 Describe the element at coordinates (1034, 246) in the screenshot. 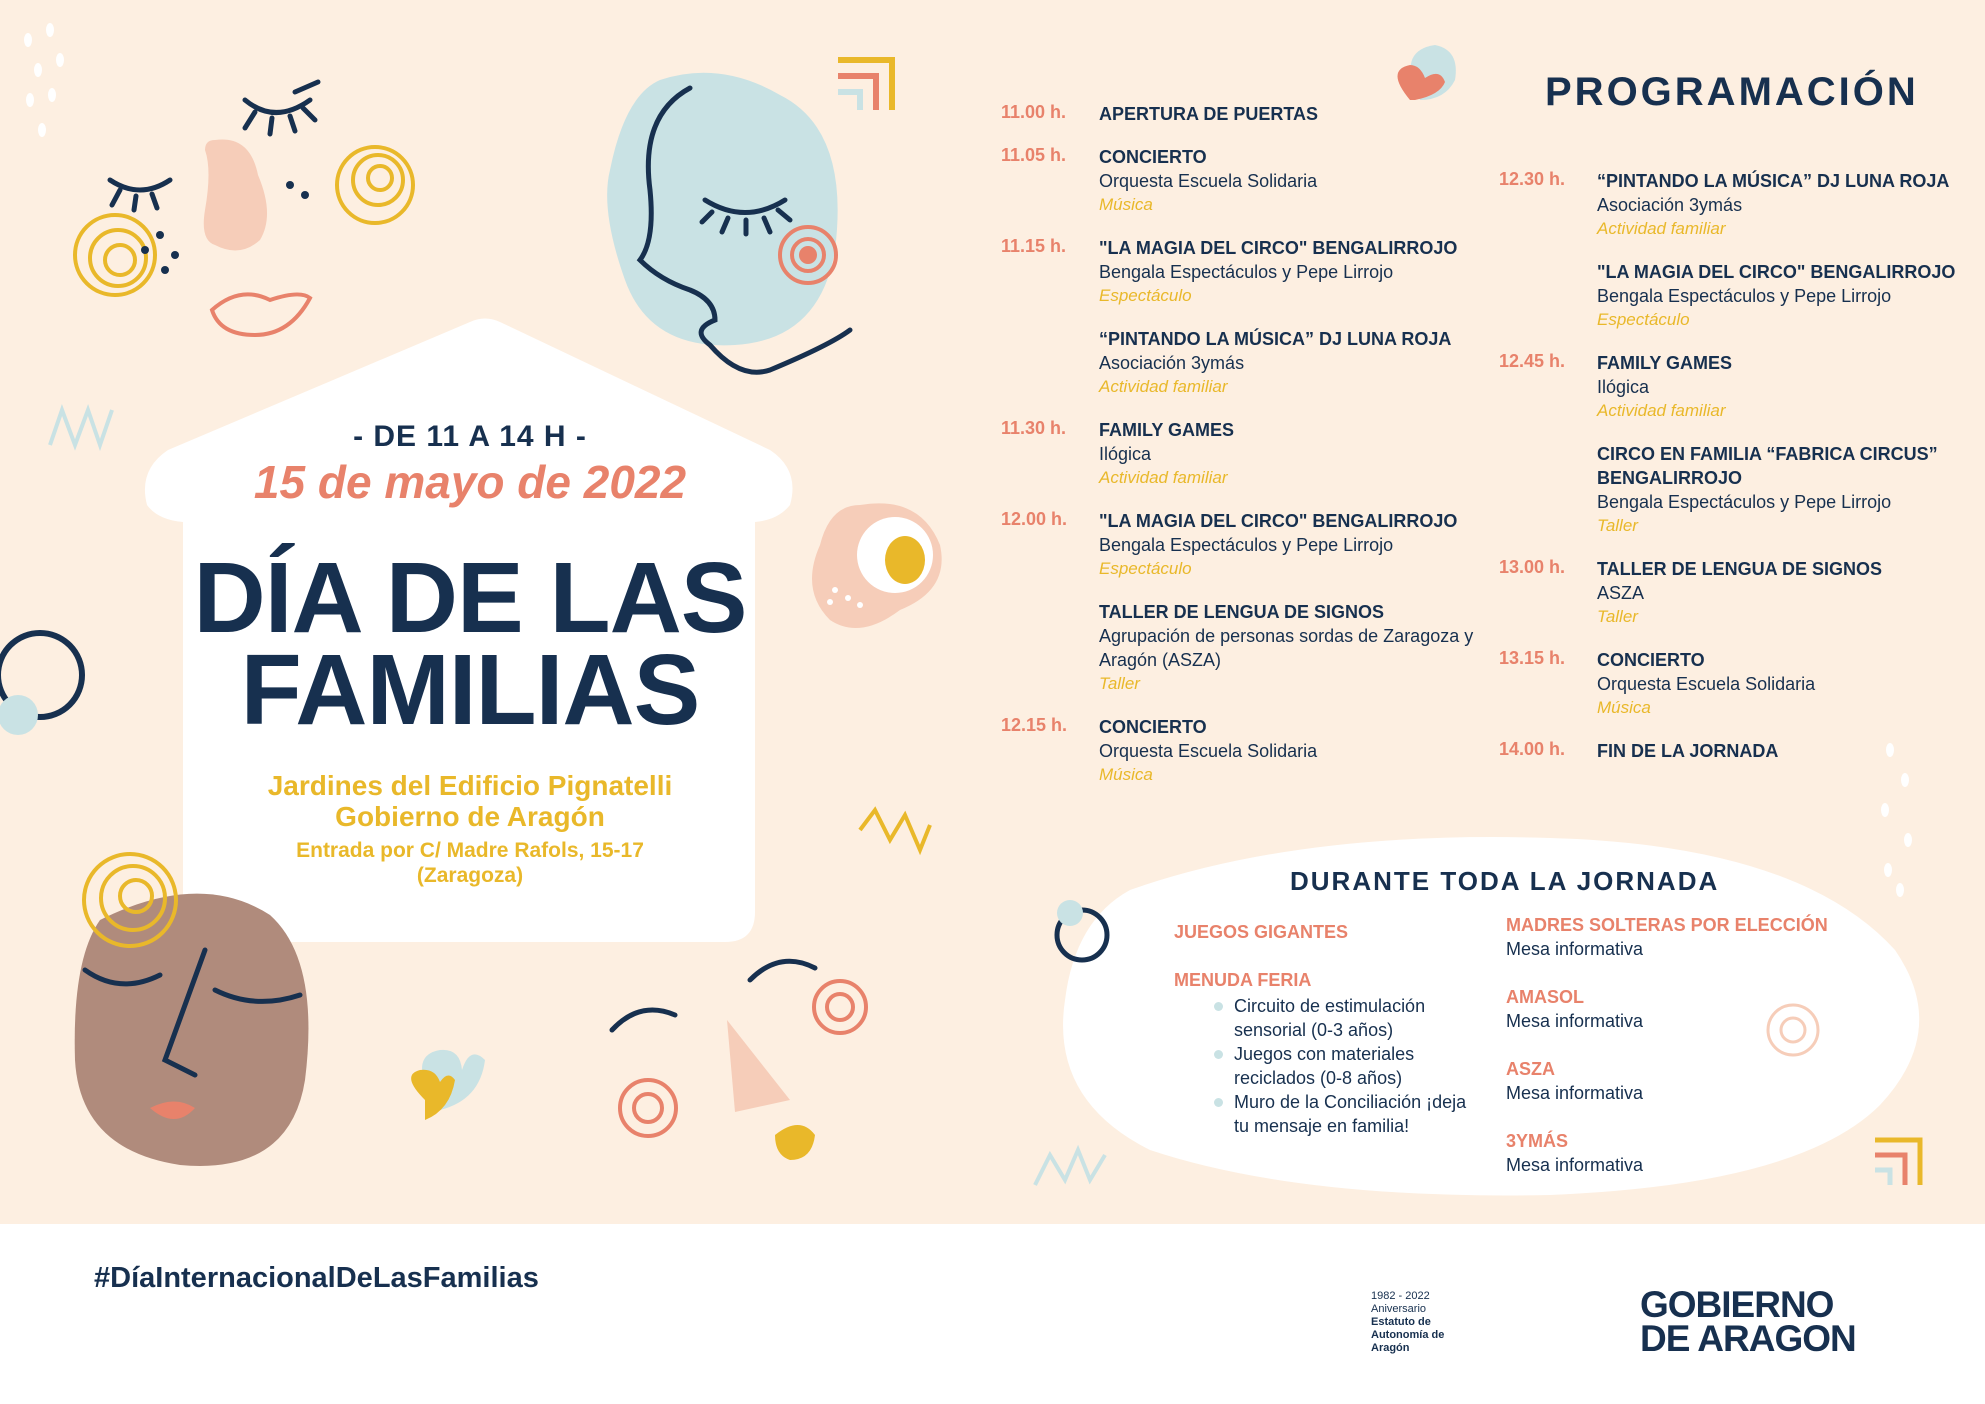

I see `programme-time: 11.15 h.` at that location.